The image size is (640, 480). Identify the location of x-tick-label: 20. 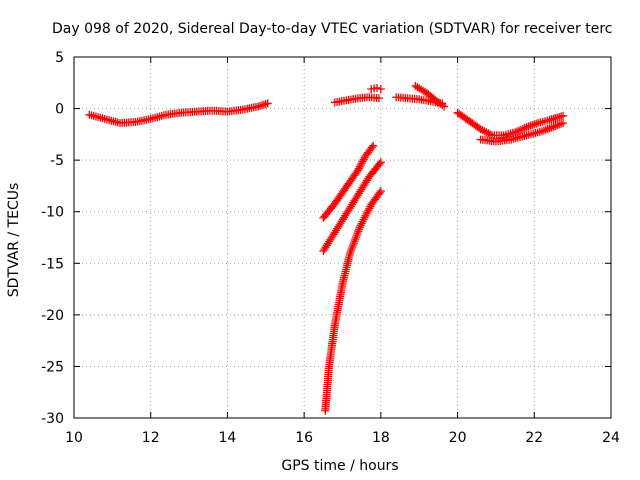
(458, 438).